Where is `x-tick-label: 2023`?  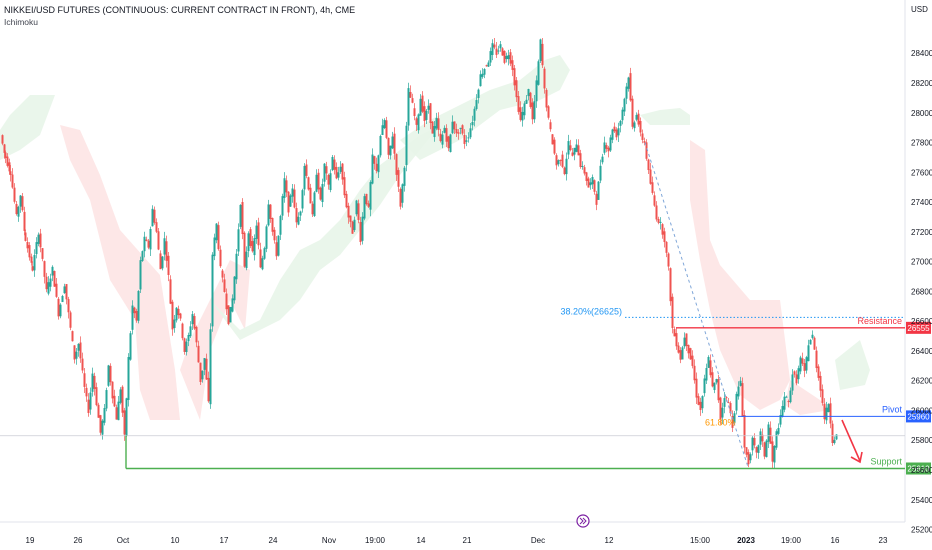 x-tick-label: 2023 is located at coordinates (746, 540).